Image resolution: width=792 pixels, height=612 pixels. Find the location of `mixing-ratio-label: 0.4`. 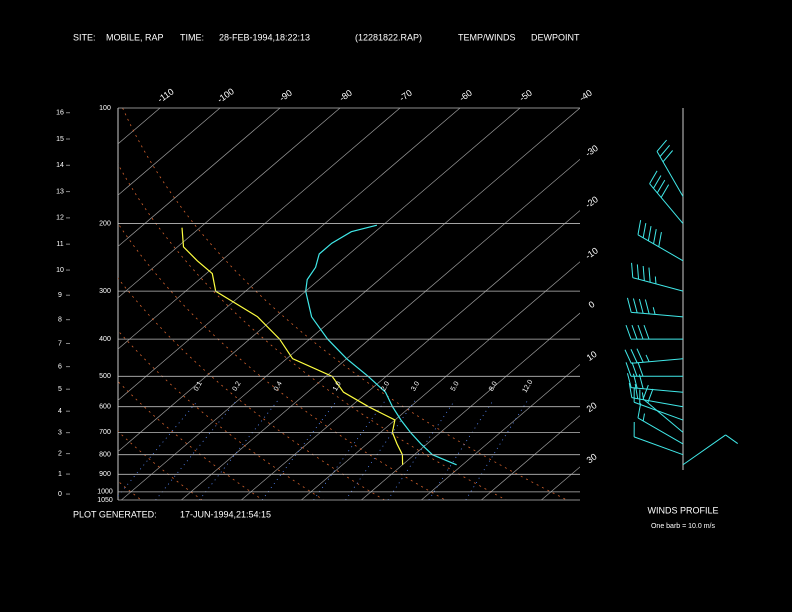

mixing-ratio-label: 0.4 is located at coordinates (278, 386).